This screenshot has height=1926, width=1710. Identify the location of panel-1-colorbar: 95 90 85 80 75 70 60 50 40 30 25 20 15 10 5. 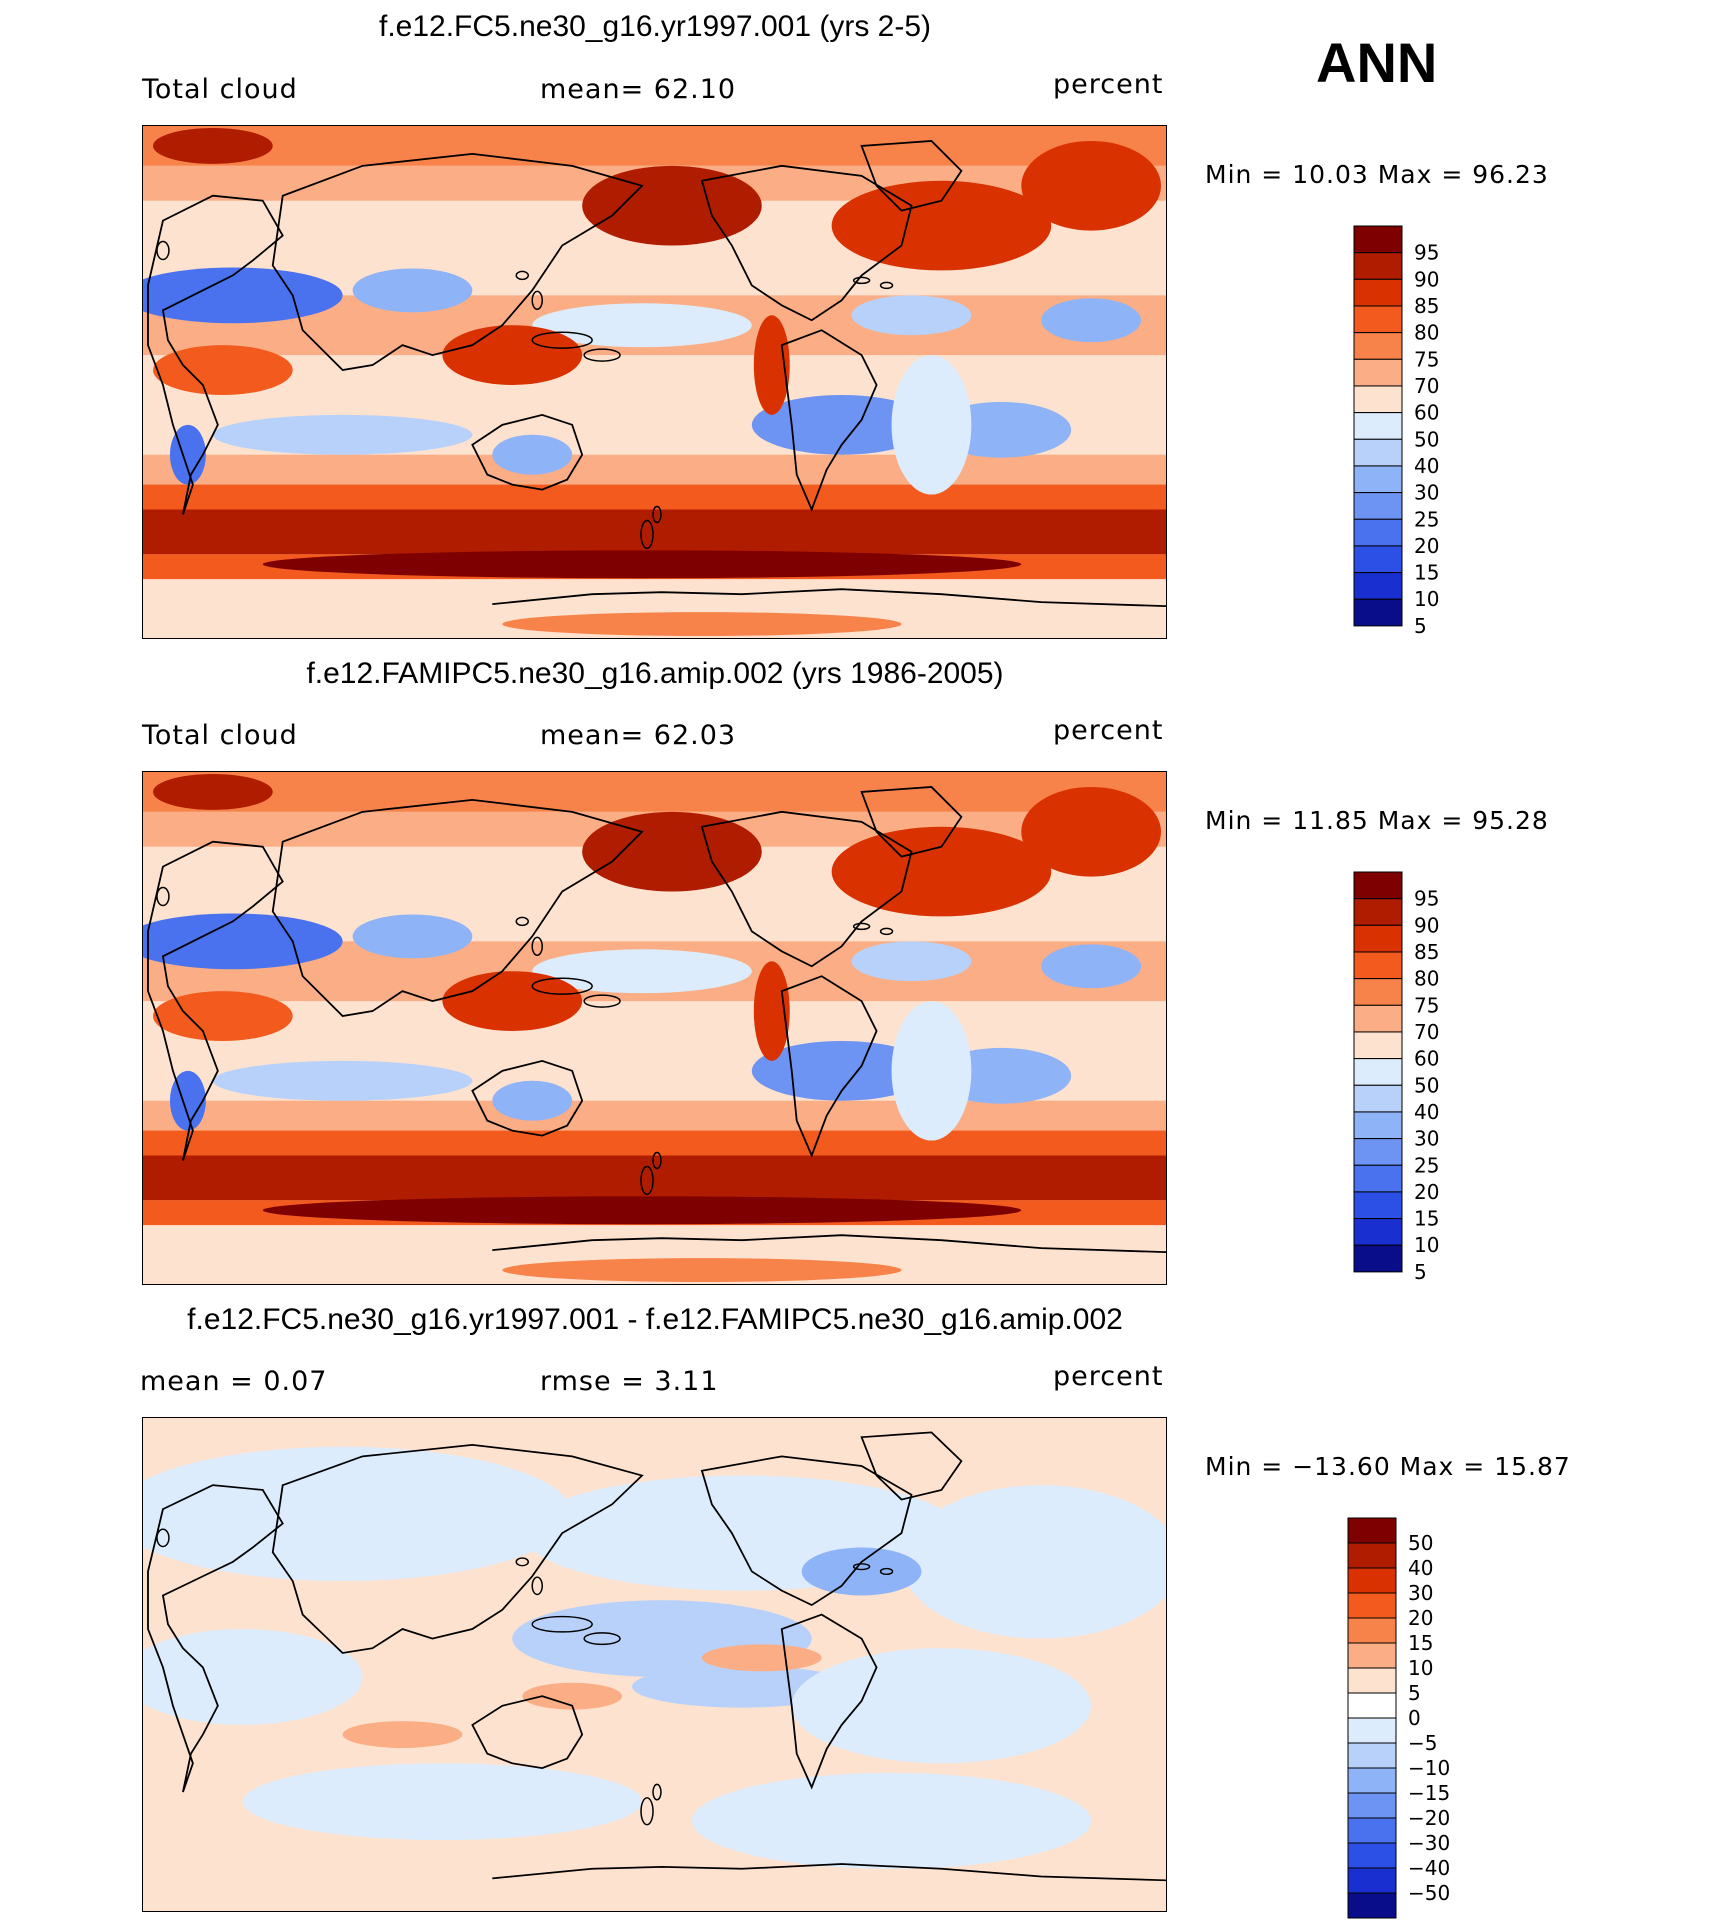
(1430, 429).